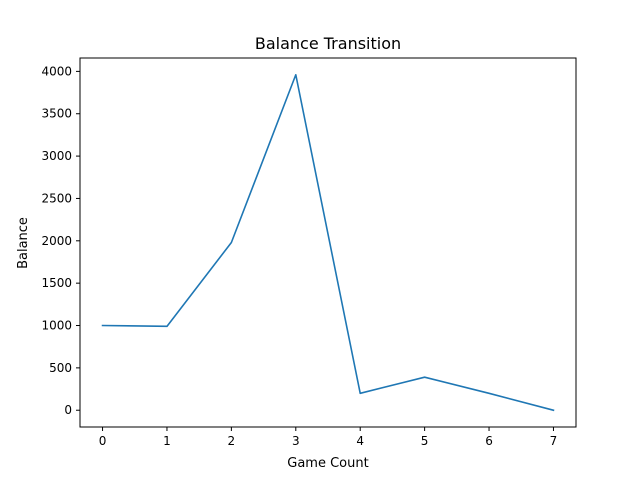  Describe the element at coordinates (360, 441) in the screenshot. I see `x-tick-label: 4` at that location.